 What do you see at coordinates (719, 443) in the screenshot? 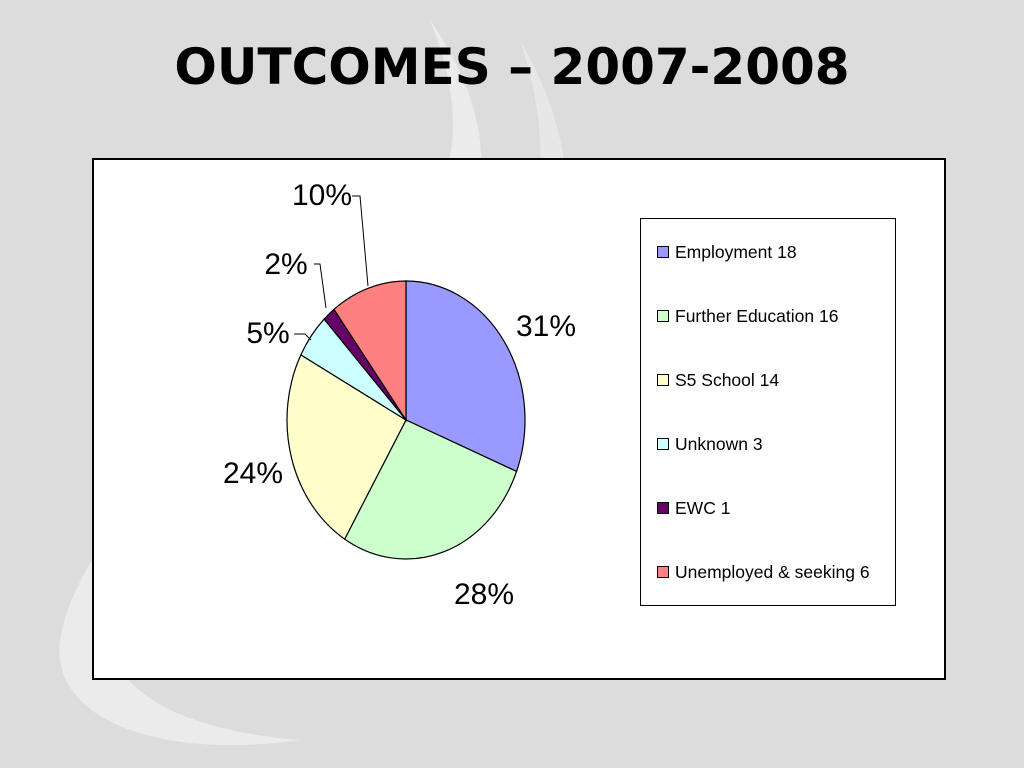
I see `legend-label: Unknown 3` at bounding box center [719, 443].